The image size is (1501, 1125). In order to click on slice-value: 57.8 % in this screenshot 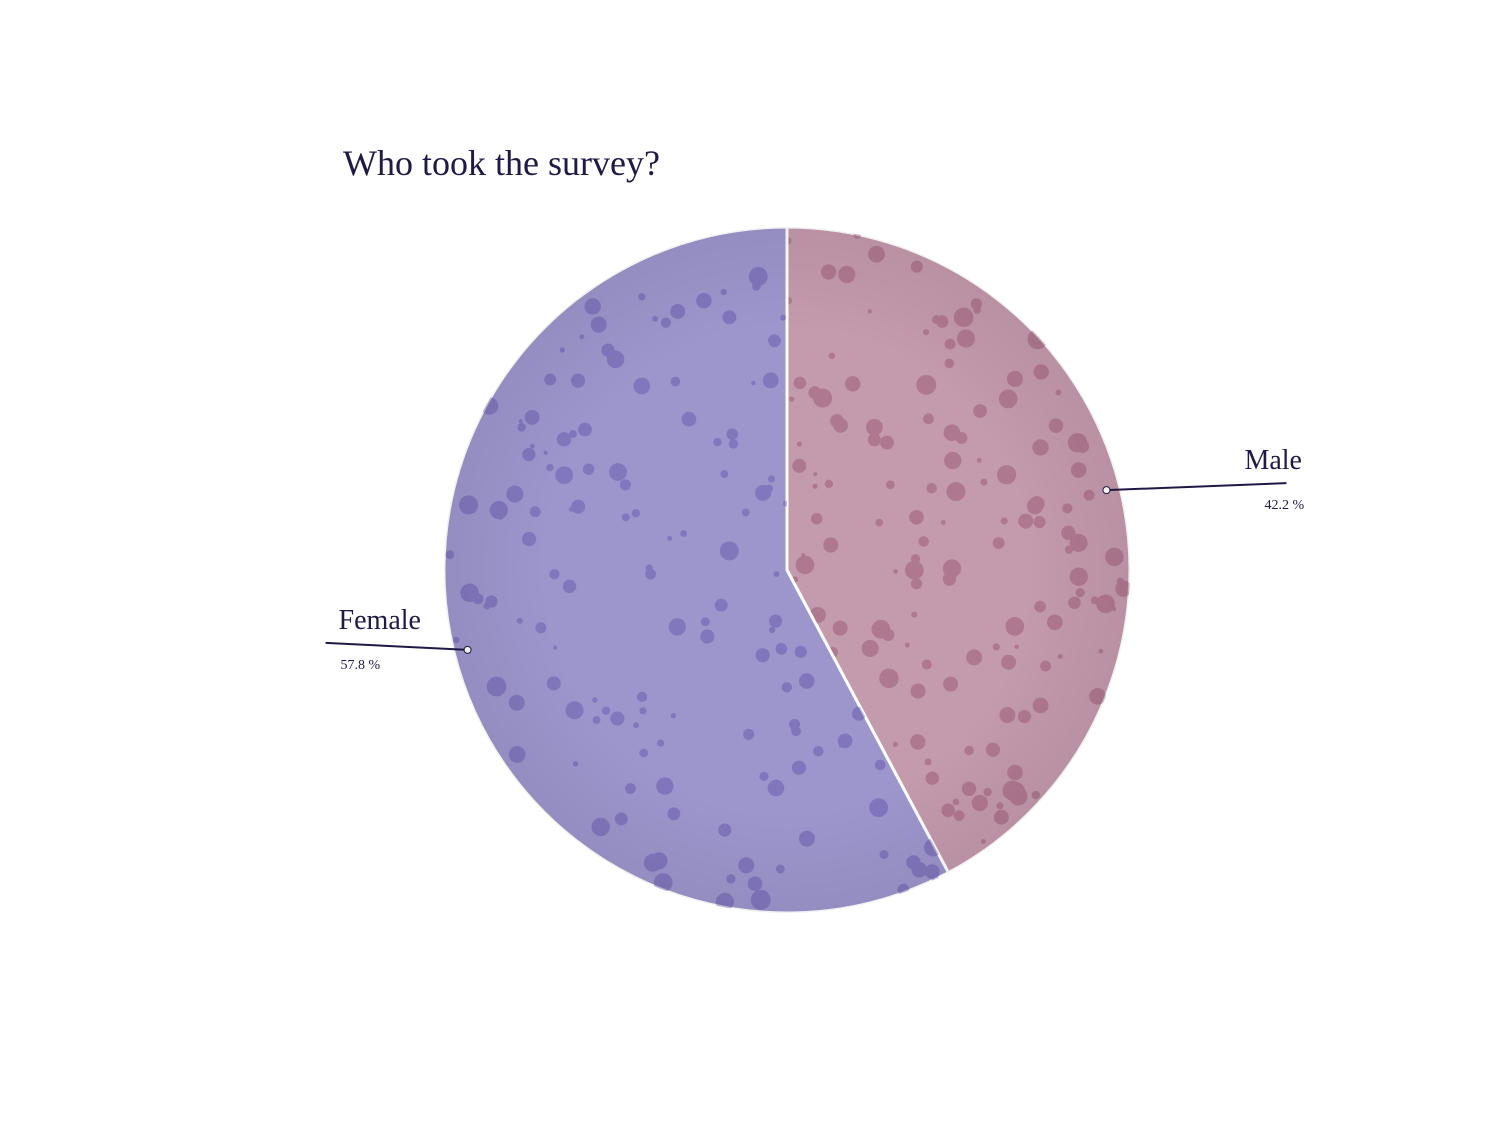, I will do `click(361, 665)`.